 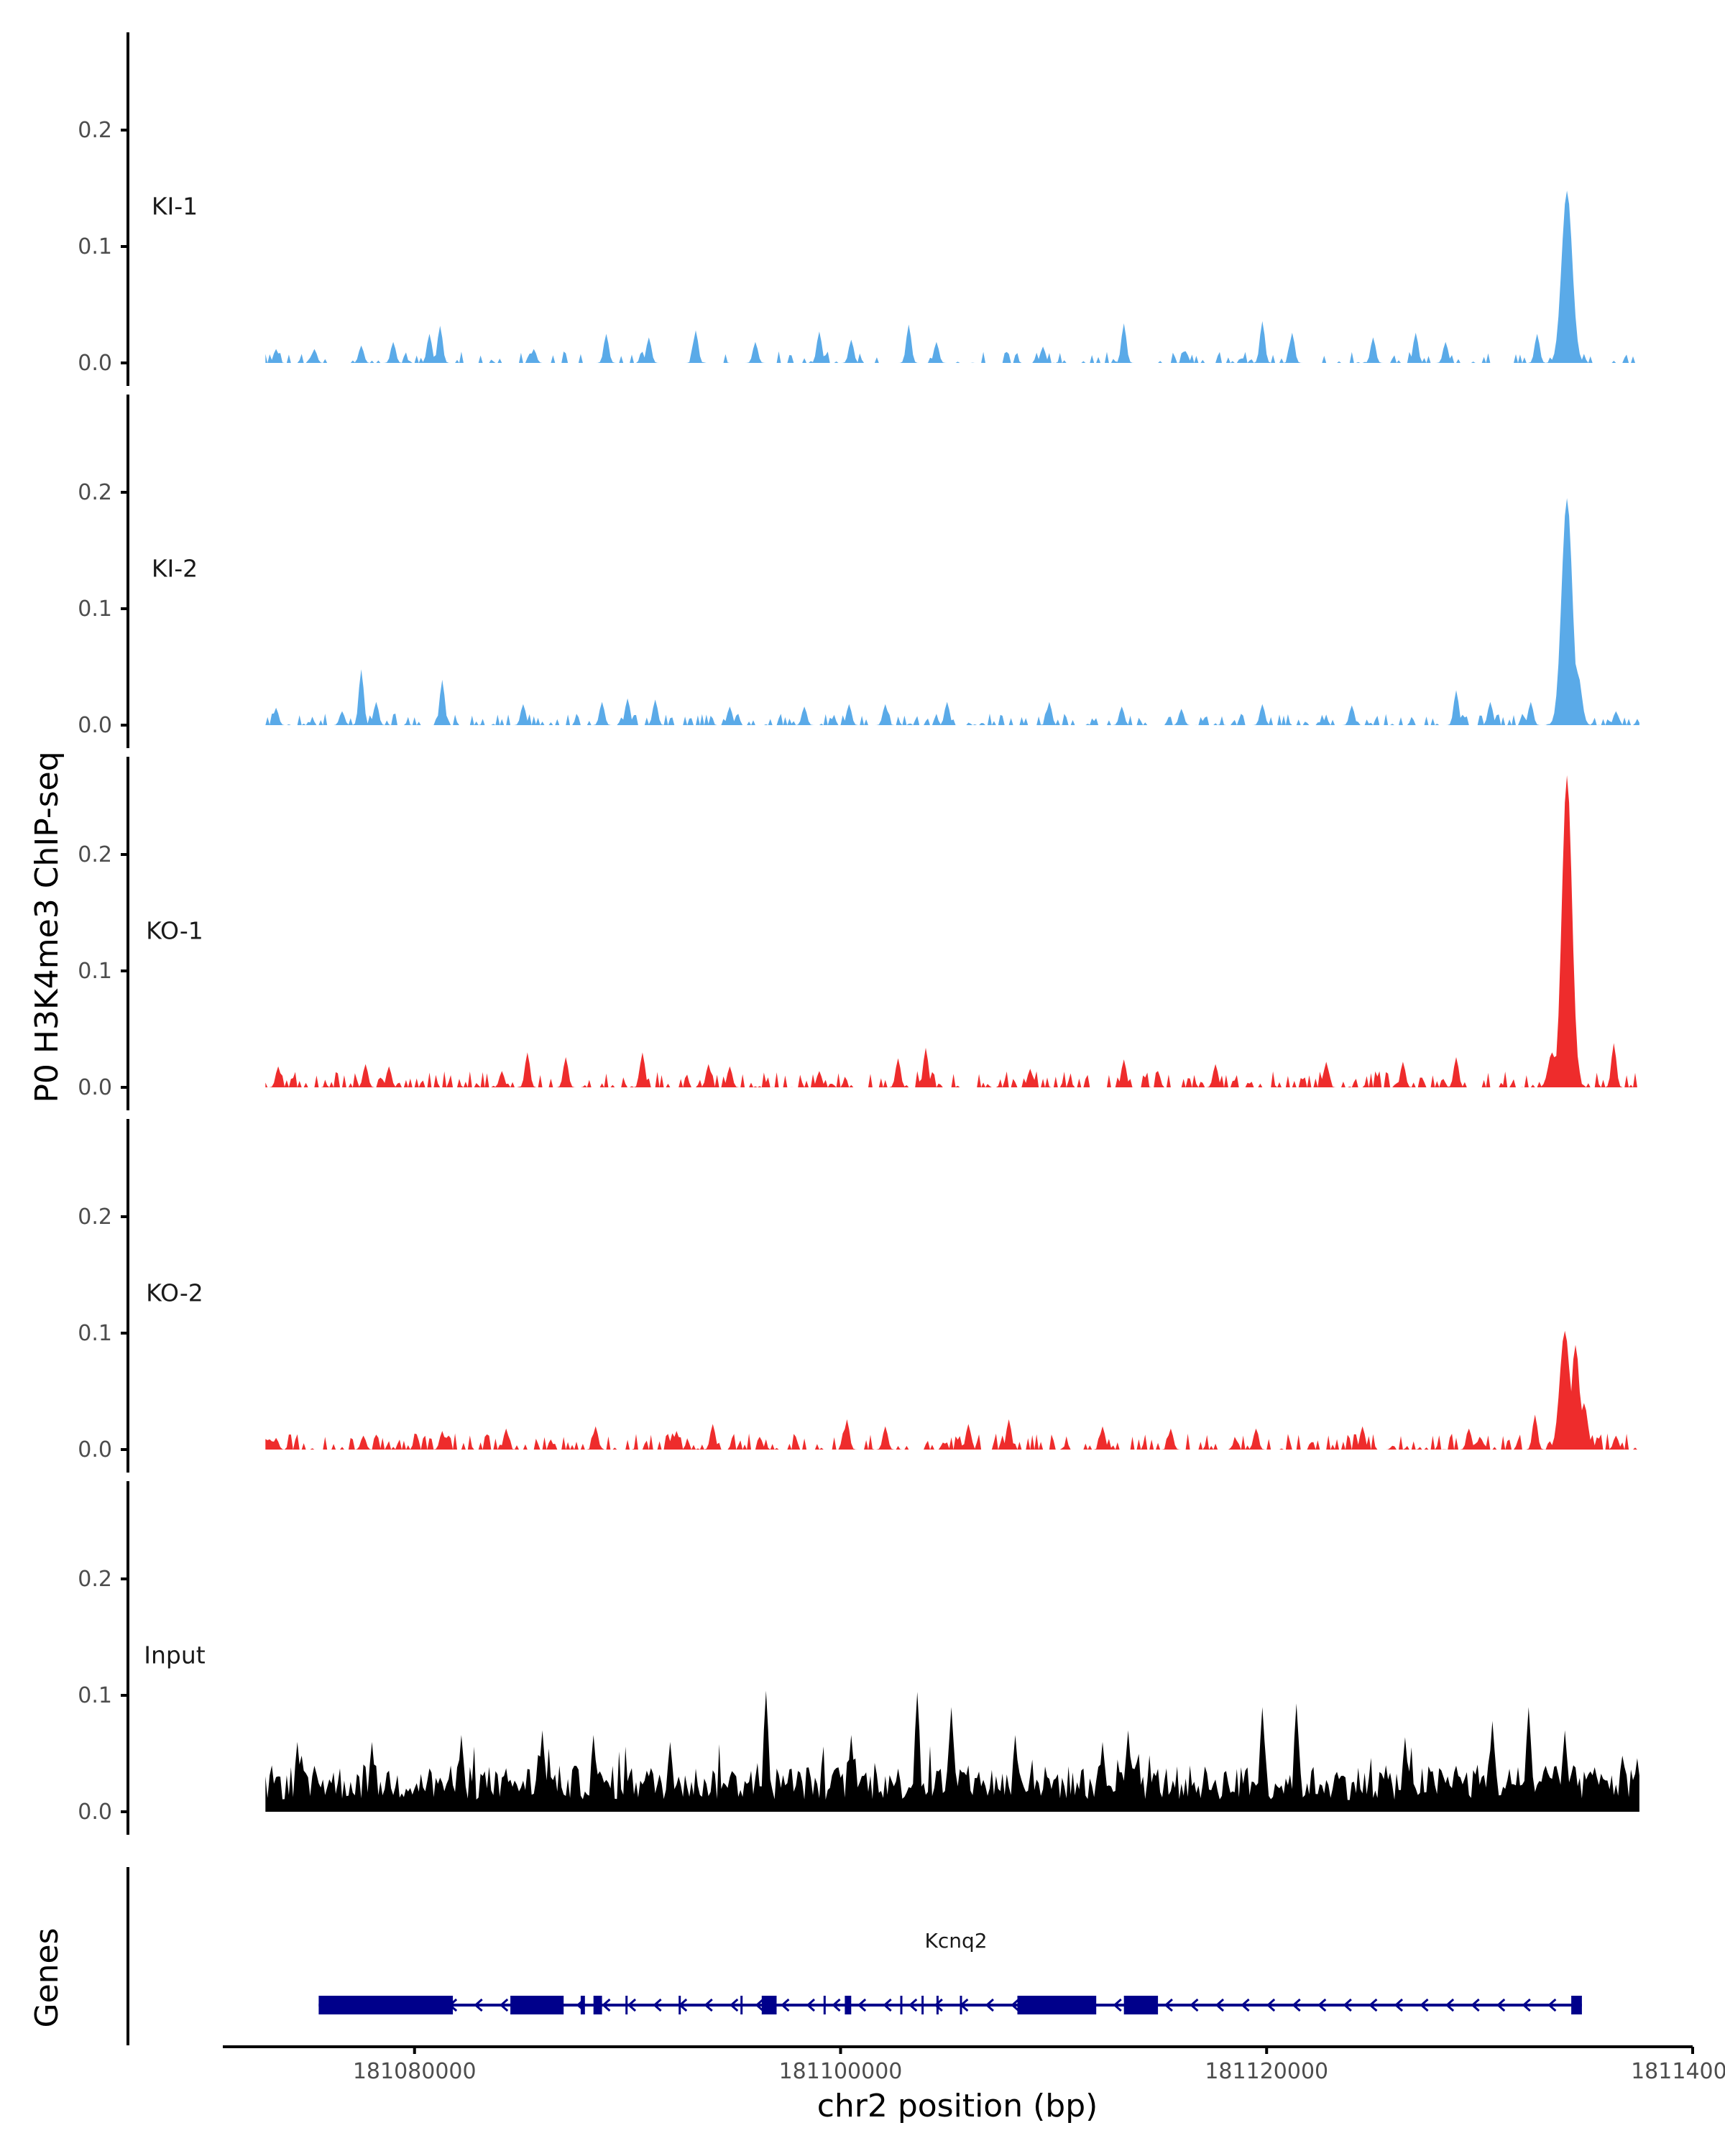 I want to click on track-ki-1: 0.0 0.1 0.2 KI-1, so click(x=858, y=209).